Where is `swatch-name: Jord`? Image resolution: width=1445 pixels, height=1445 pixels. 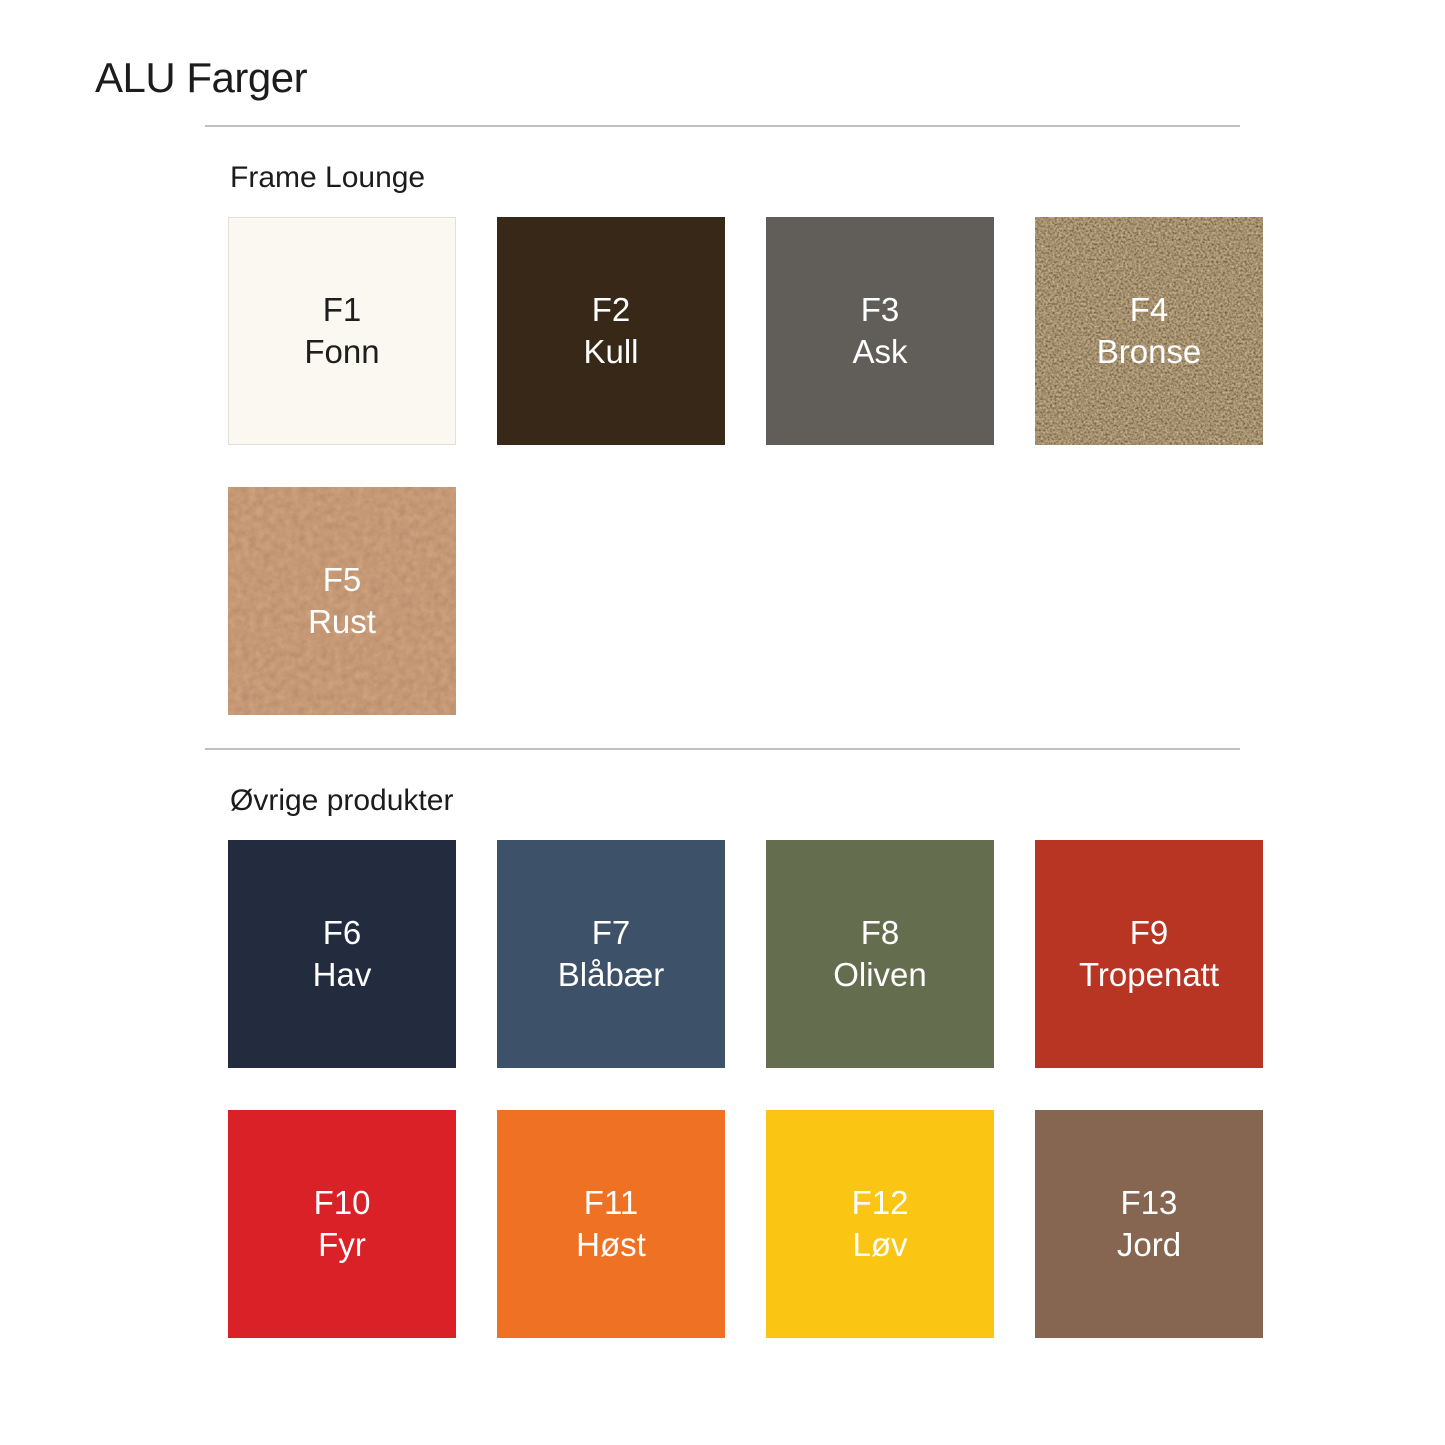 swatch-name: Jord is located at coordinates (1149, 1244).